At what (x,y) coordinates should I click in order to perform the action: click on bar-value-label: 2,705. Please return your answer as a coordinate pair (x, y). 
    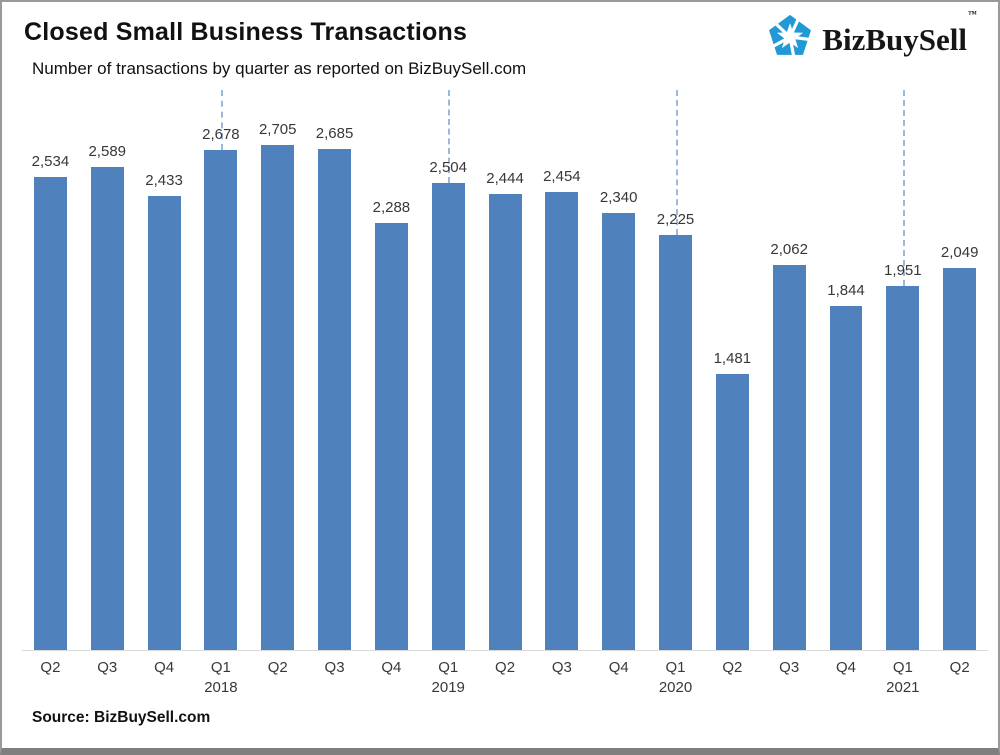
    Looking at the image, I should click on (277, 129).